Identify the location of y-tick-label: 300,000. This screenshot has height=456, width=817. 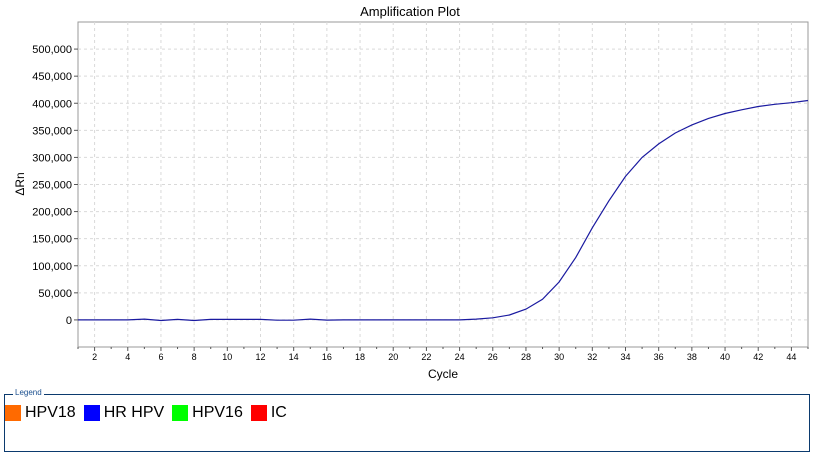
(52, 158).